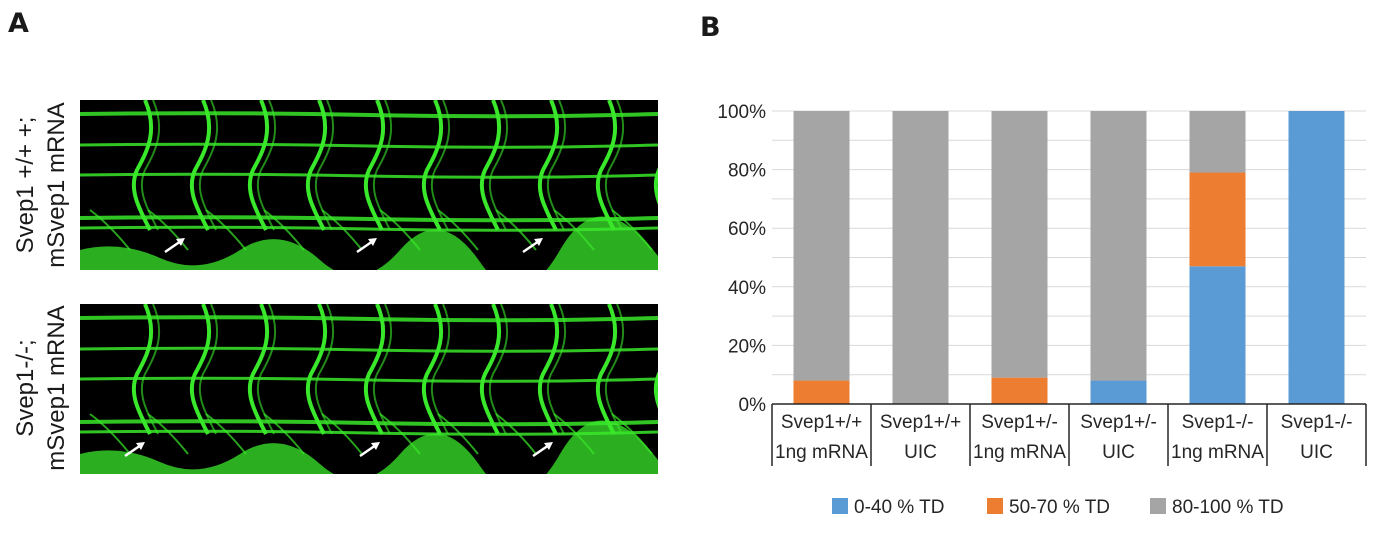 The height and width of the screenshot is (551, 1380). What do you see at coordinates (710, 27) in the screenshot?
I see `panel-b-label: B` at bounding box center [710, 27].